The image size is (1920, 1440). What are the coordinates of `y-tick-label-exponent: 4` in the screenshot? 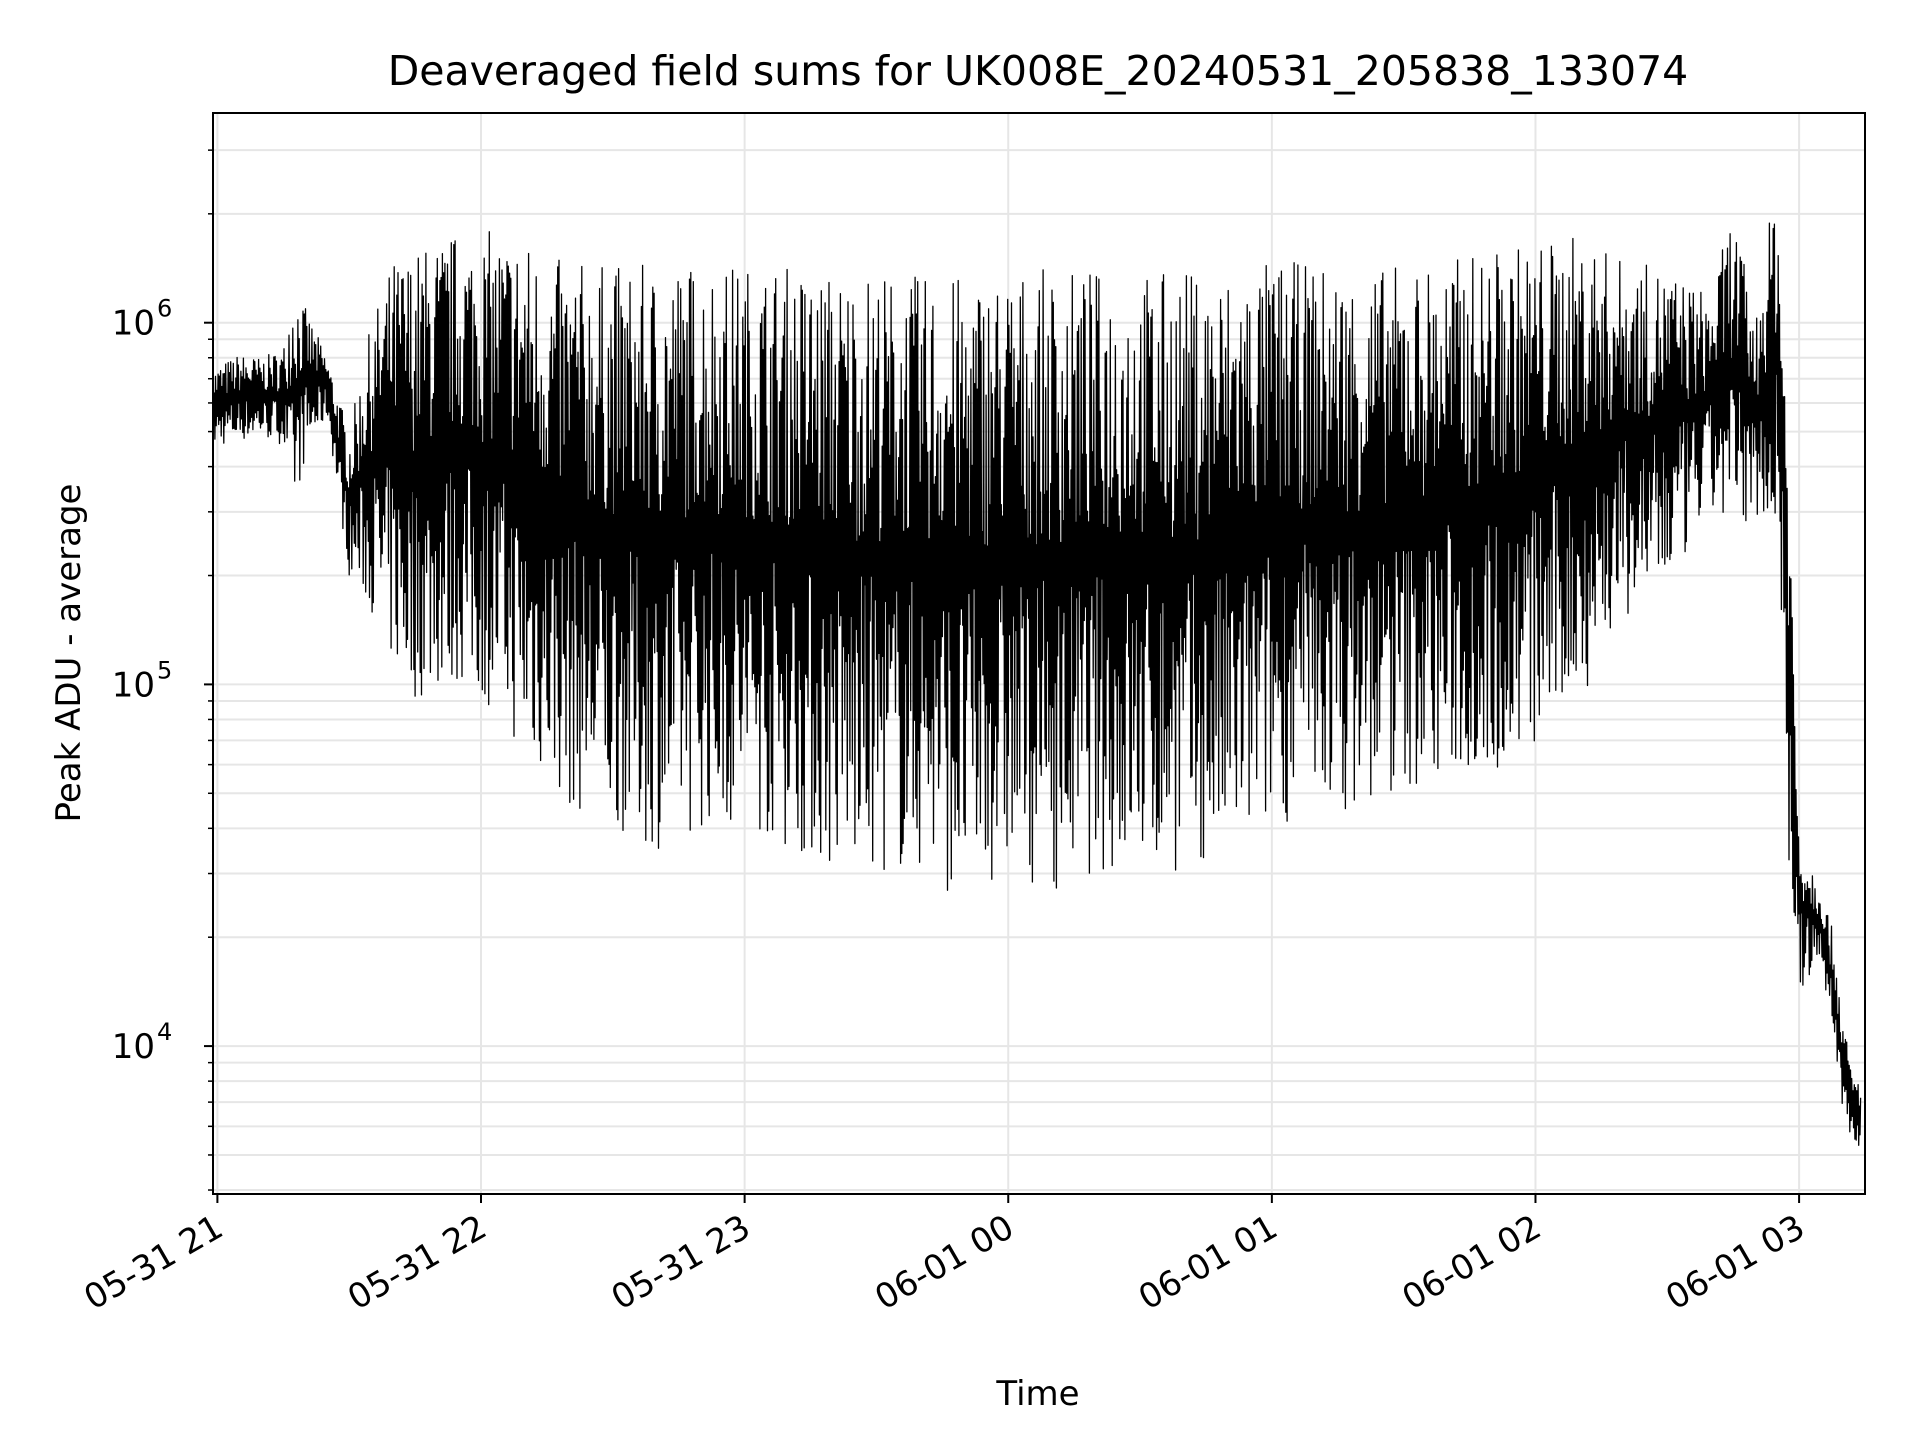 It's located at (164, 1032).